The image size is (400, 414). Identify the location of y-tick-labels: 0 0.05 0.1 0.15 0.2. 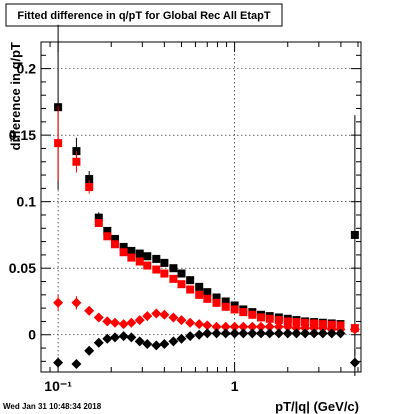
(22, 202).